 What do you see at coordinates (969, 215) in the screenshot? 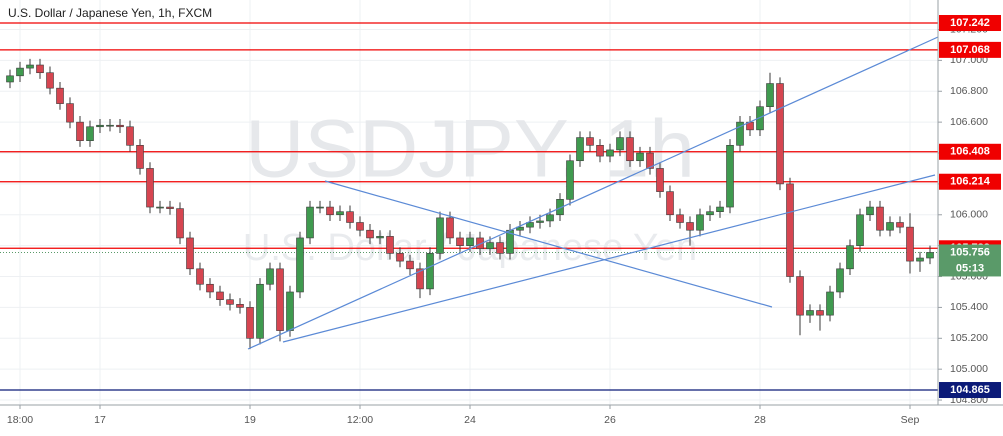
I see `y-tick-label: 106.000` at bounding box center [969, 215].